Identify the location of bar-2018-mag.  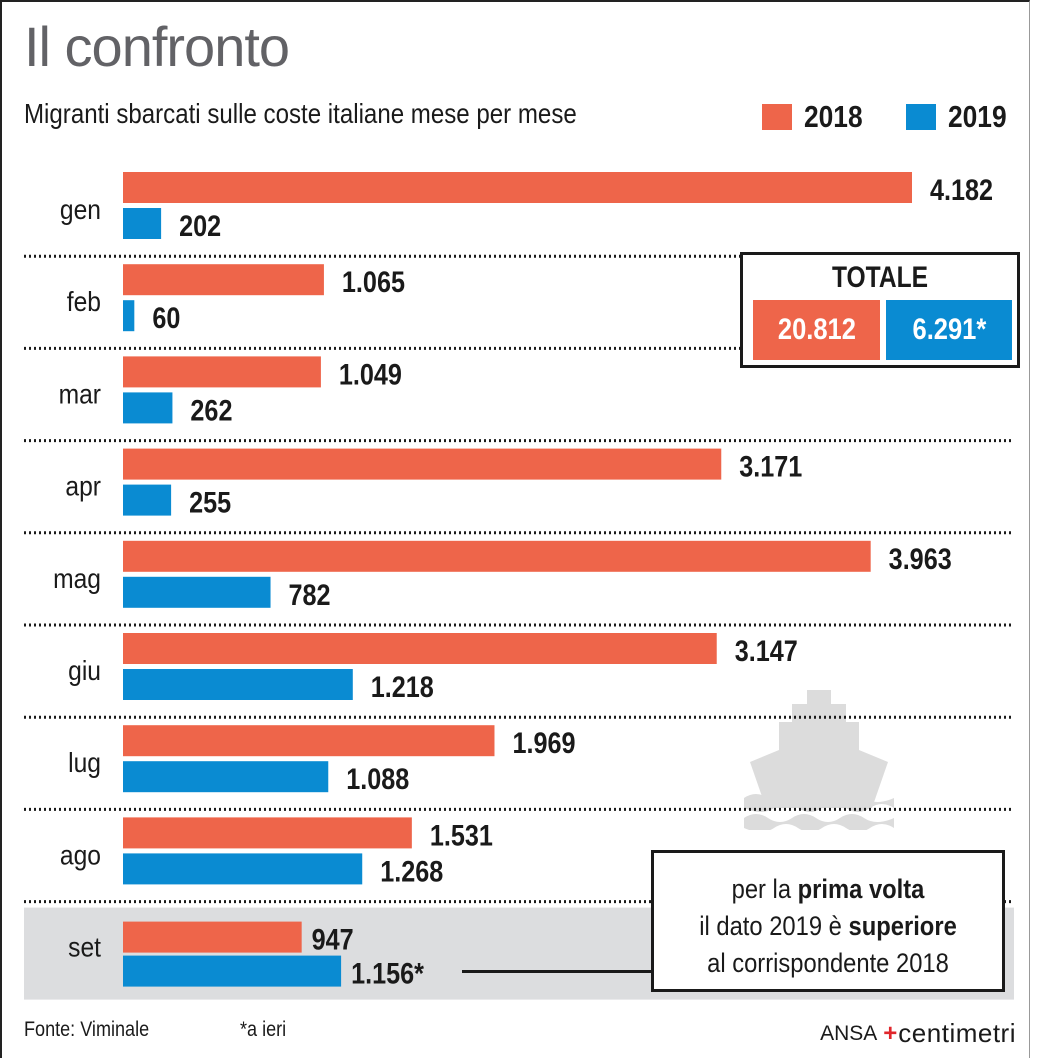
(497, 556).